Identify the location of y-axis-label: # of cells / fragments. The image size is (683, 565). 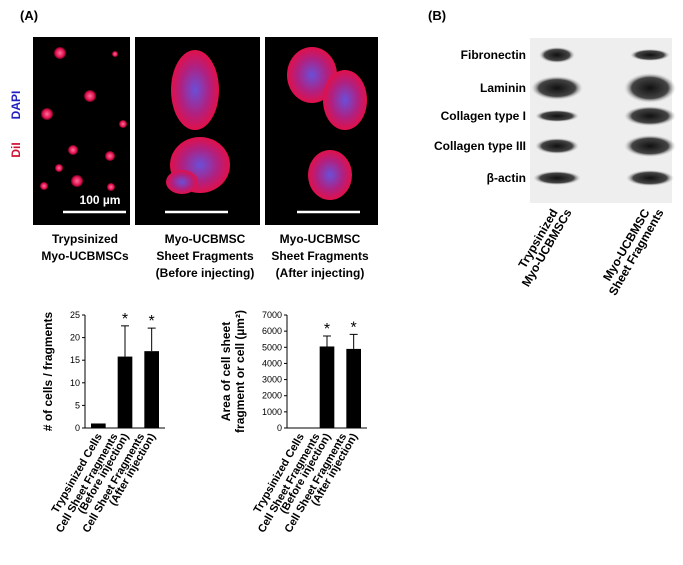
(48, 371).